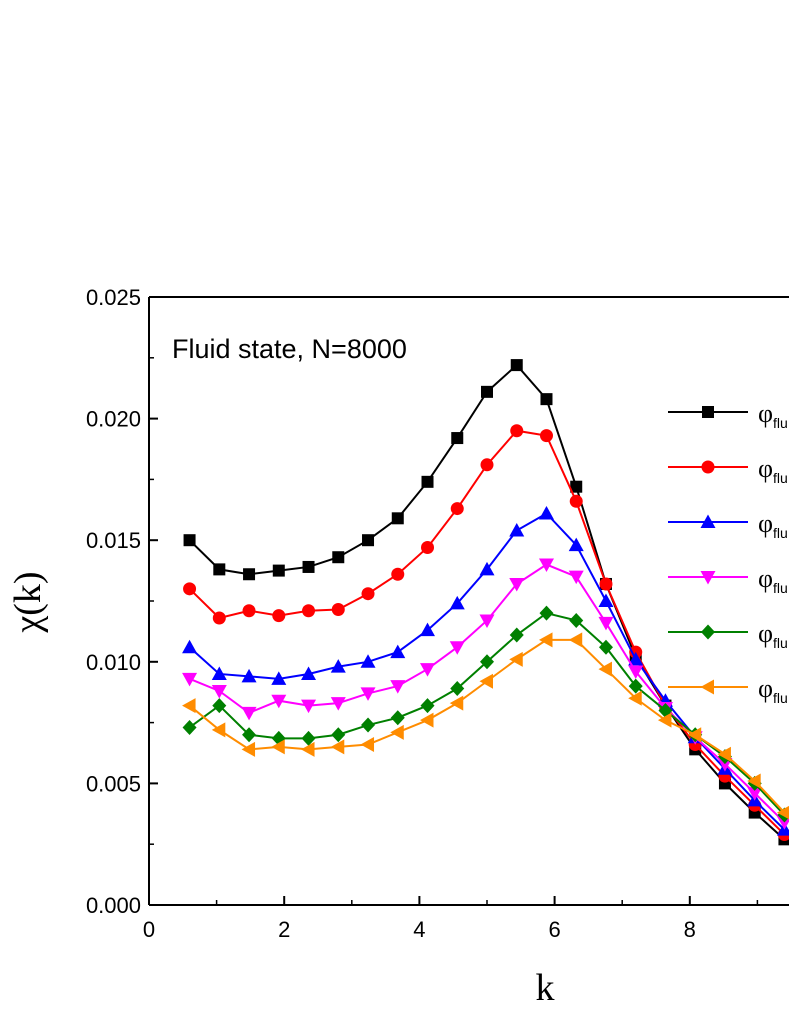 This screenshot has height=1021, width=789. Describe the element at coordinates (728, 552) in the screenshot. I see `legend: φflu φflu φflu φflu φflu φflu` at that location.